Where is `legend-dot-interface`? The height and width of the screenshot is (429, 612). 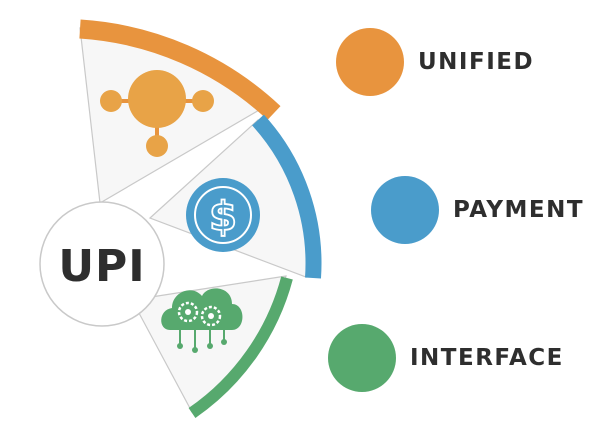 legend-dot-interface is located at coordinates (362, 358).